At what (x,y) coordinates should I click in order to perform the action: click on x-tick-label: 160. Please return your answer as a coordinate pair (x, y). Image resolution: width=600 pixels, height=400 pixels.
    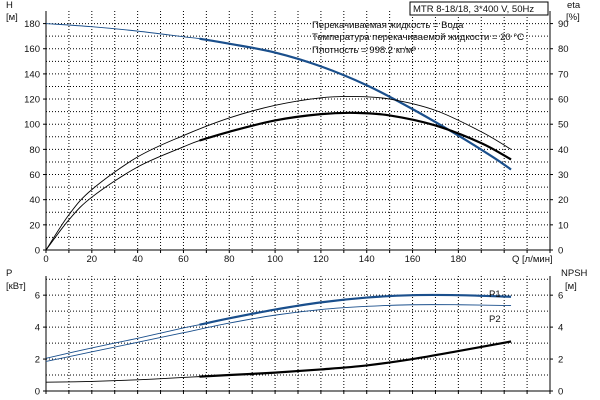
    Looking at the image, I should click on (413, 259).